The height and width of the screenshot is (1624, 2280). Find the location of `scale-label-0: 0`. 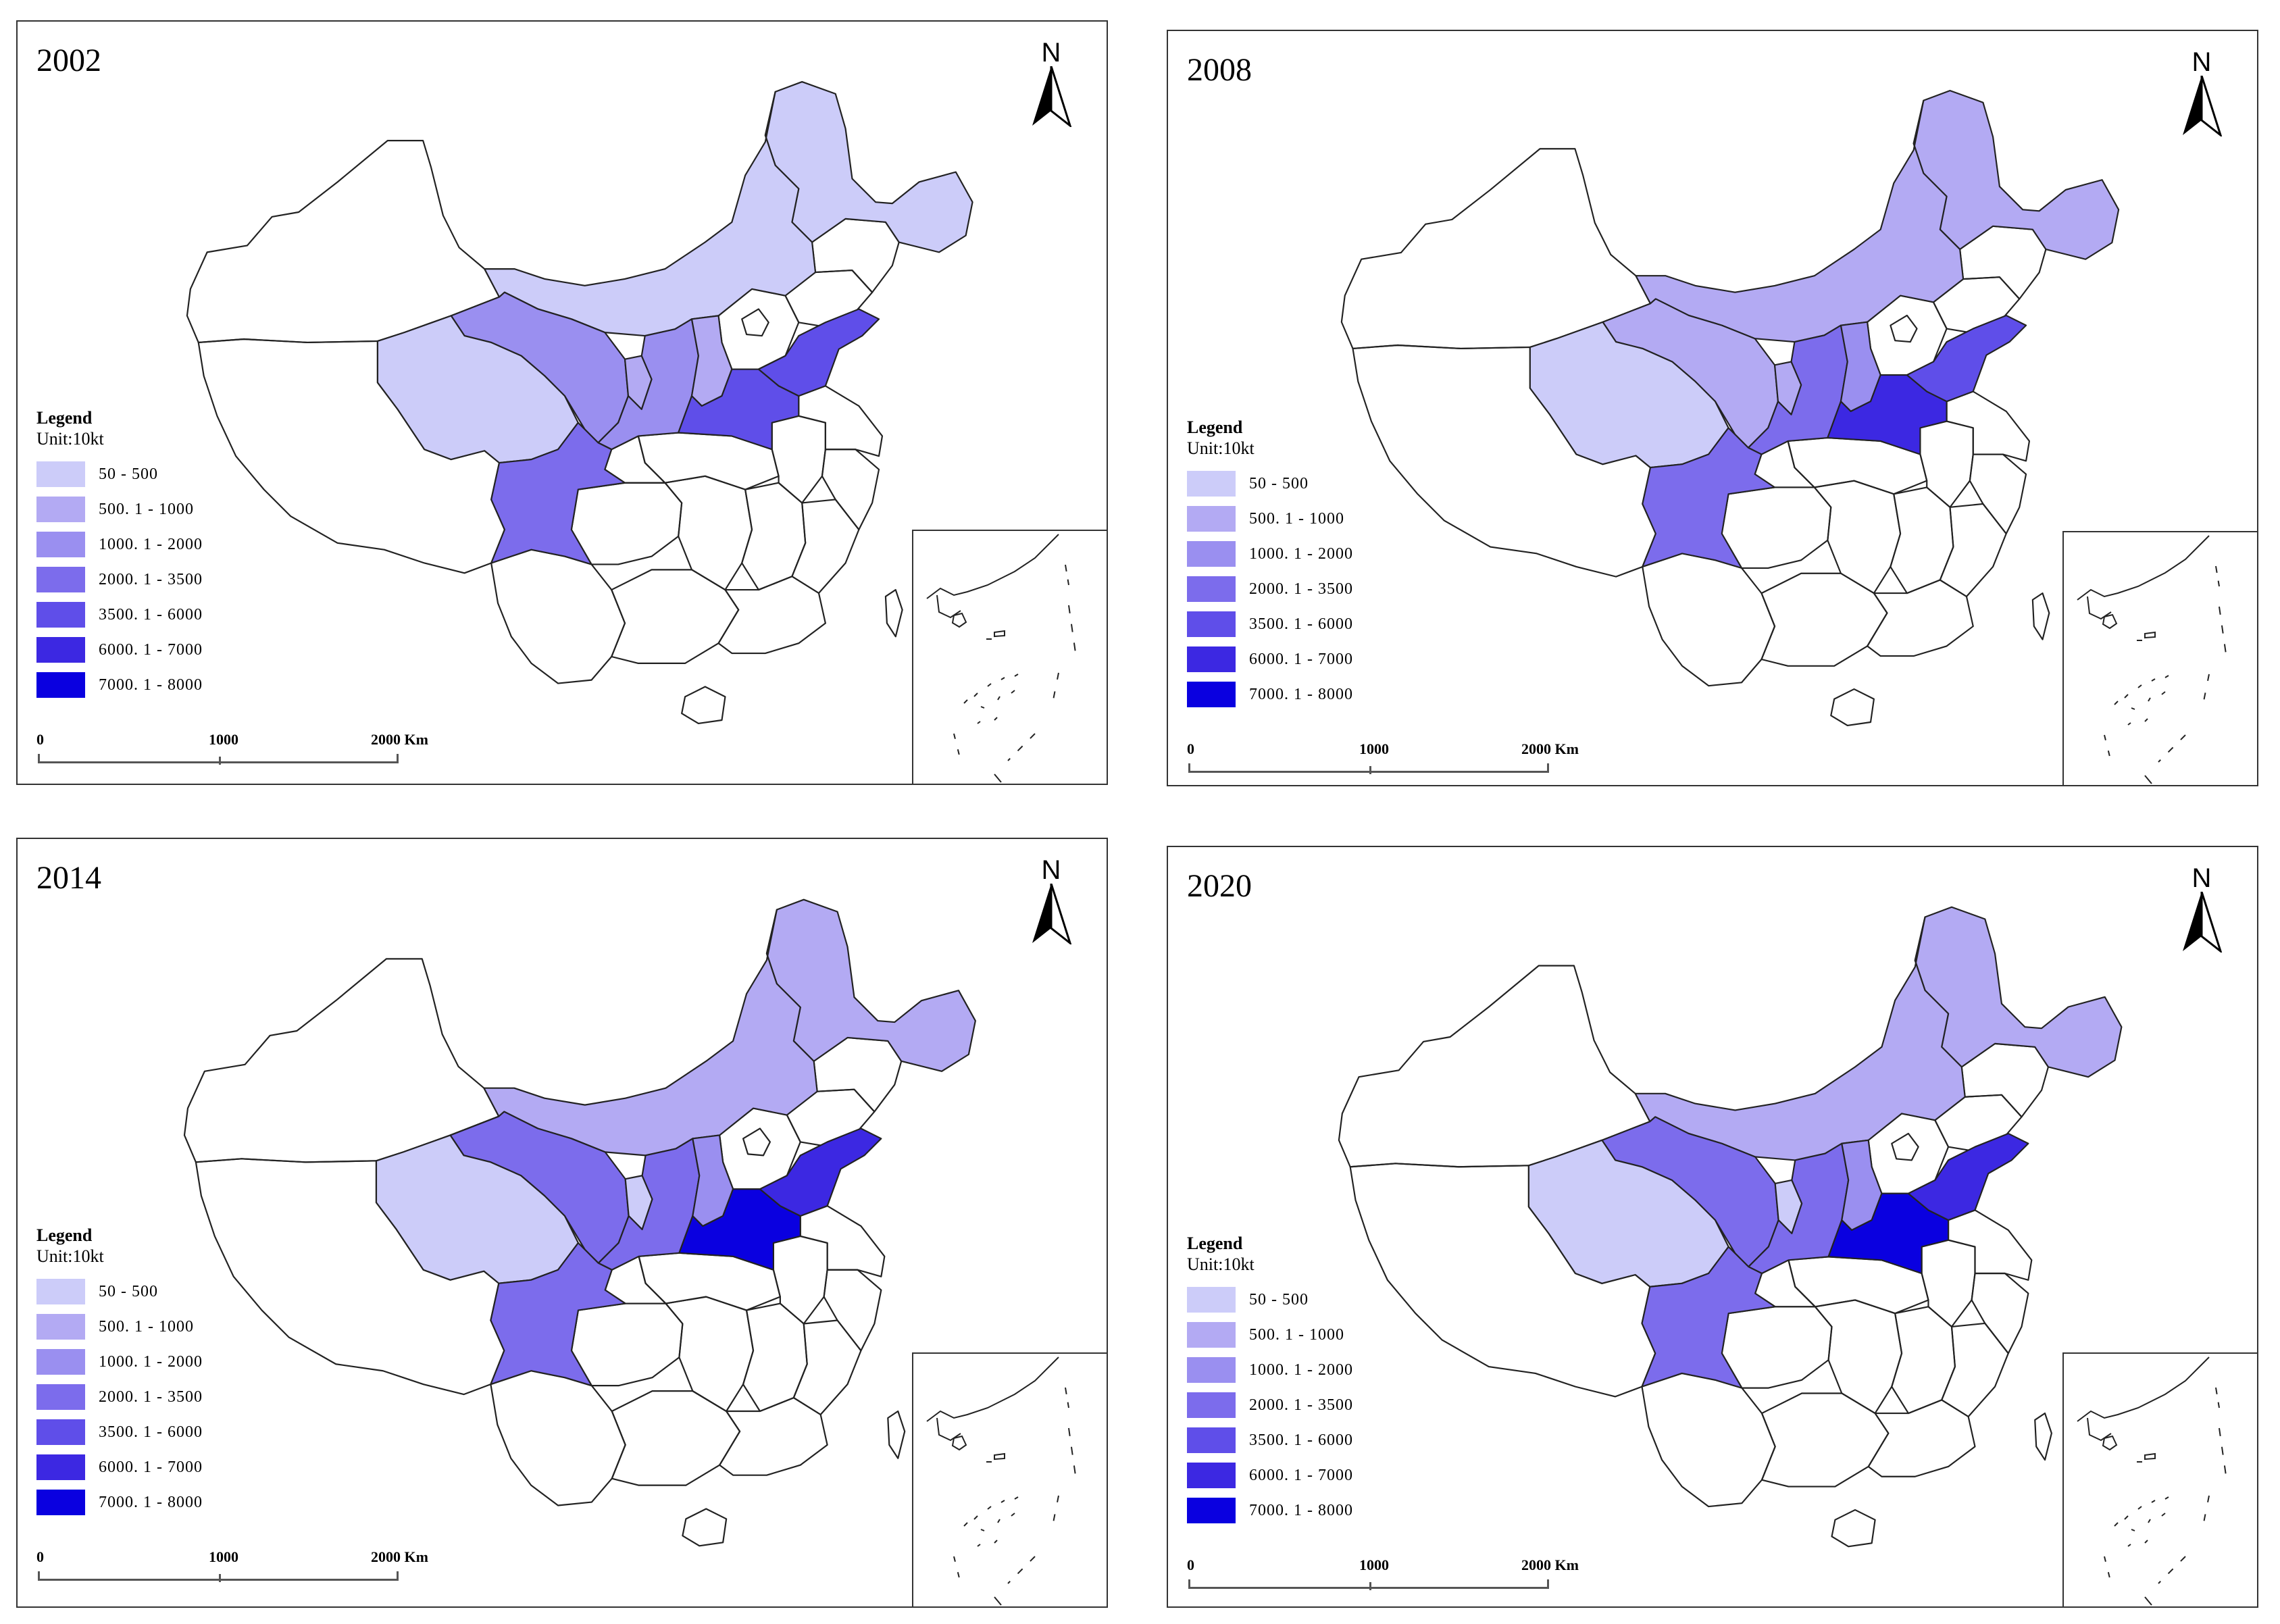

scale-label-0: 0 is located at coordinates (40, 739).